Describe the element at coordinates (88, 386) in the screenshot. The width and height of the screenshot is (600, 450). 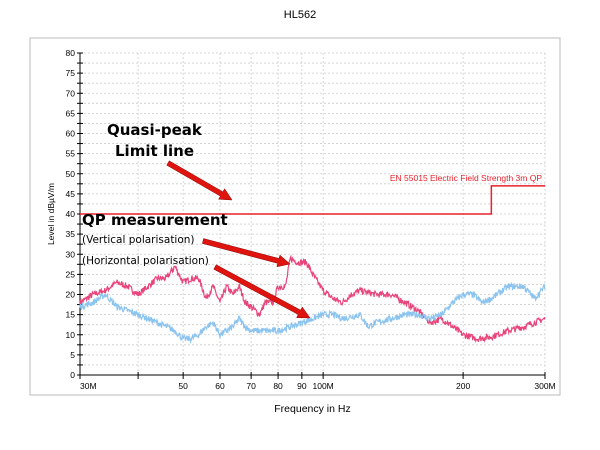
I see `x-tick-label: 30M` at that location.